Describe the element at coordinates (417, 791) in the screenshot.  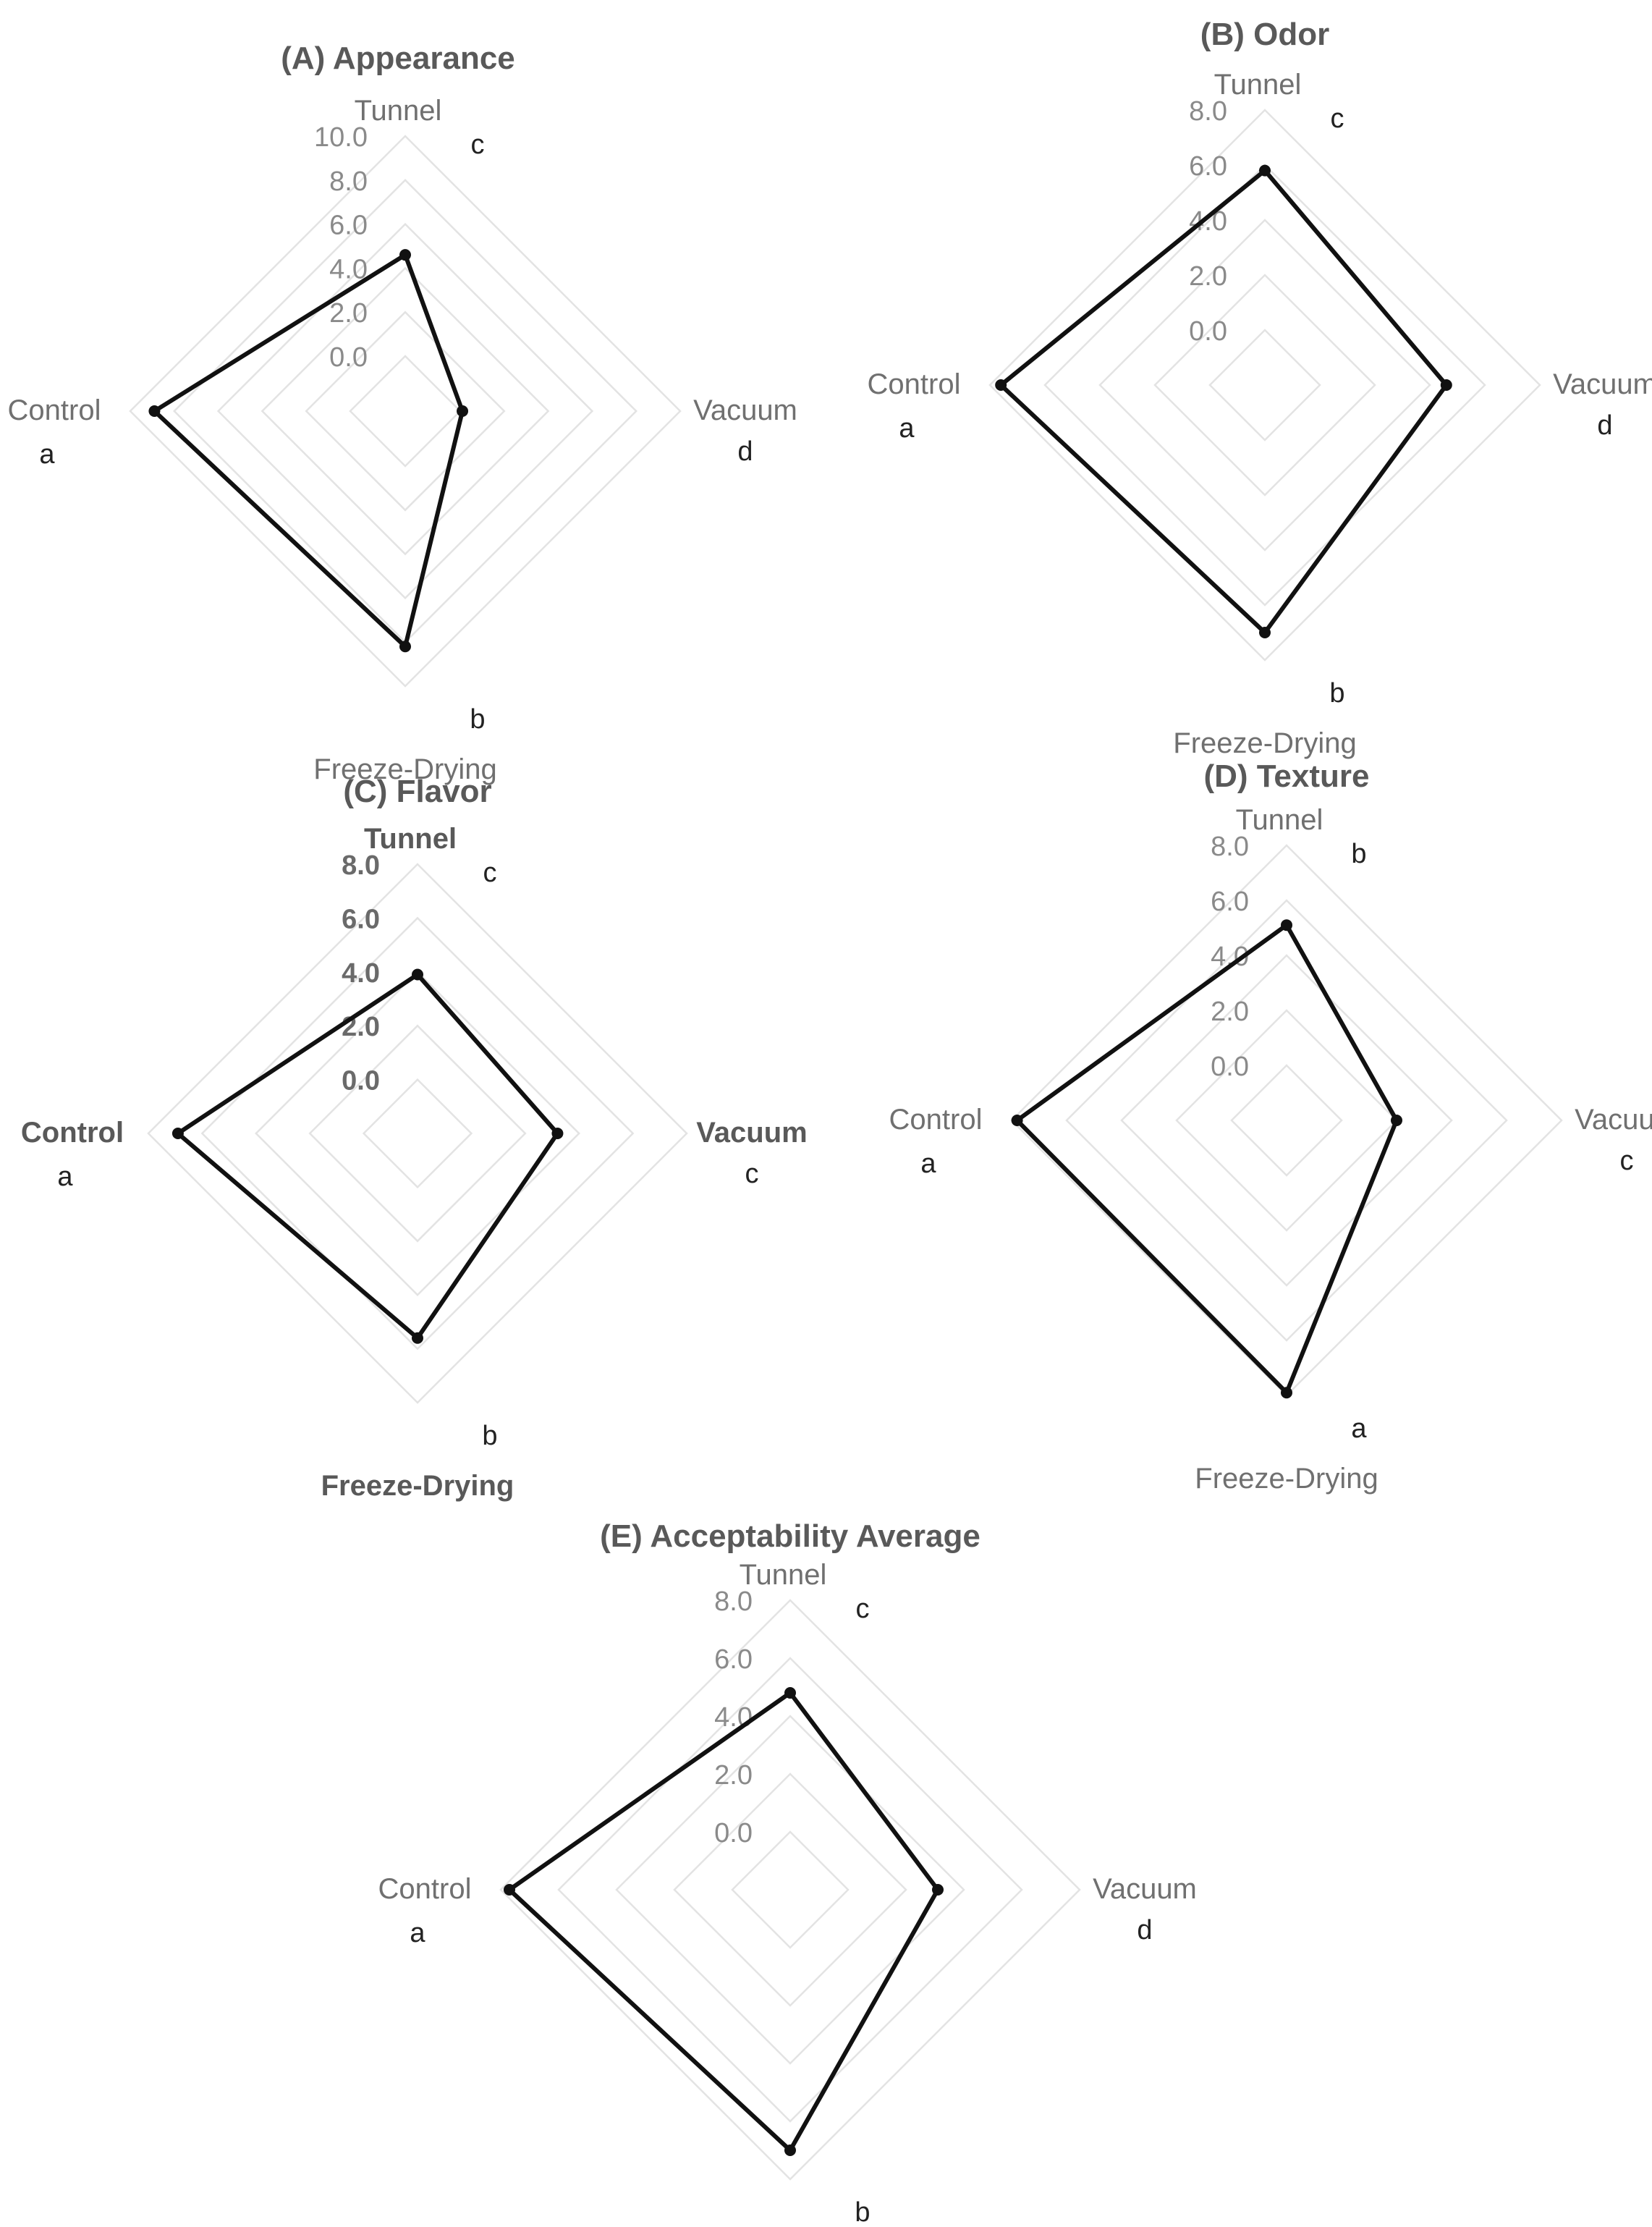
I see `chart-title: (C) Flavor` at that location.